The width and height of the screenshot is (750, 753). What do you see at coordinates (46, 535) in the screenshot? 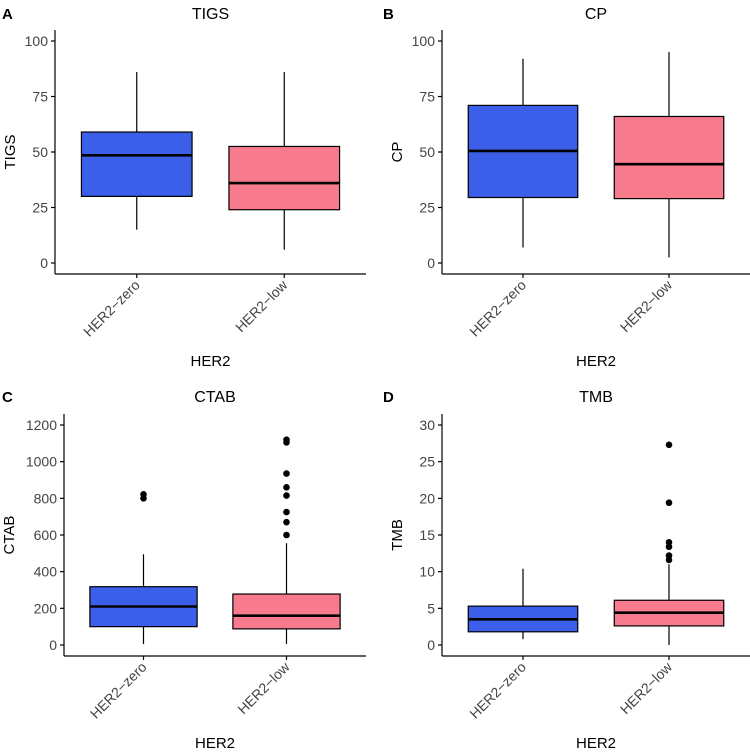
I see `y-tick-label: 600` at bounding box center [46, 535].